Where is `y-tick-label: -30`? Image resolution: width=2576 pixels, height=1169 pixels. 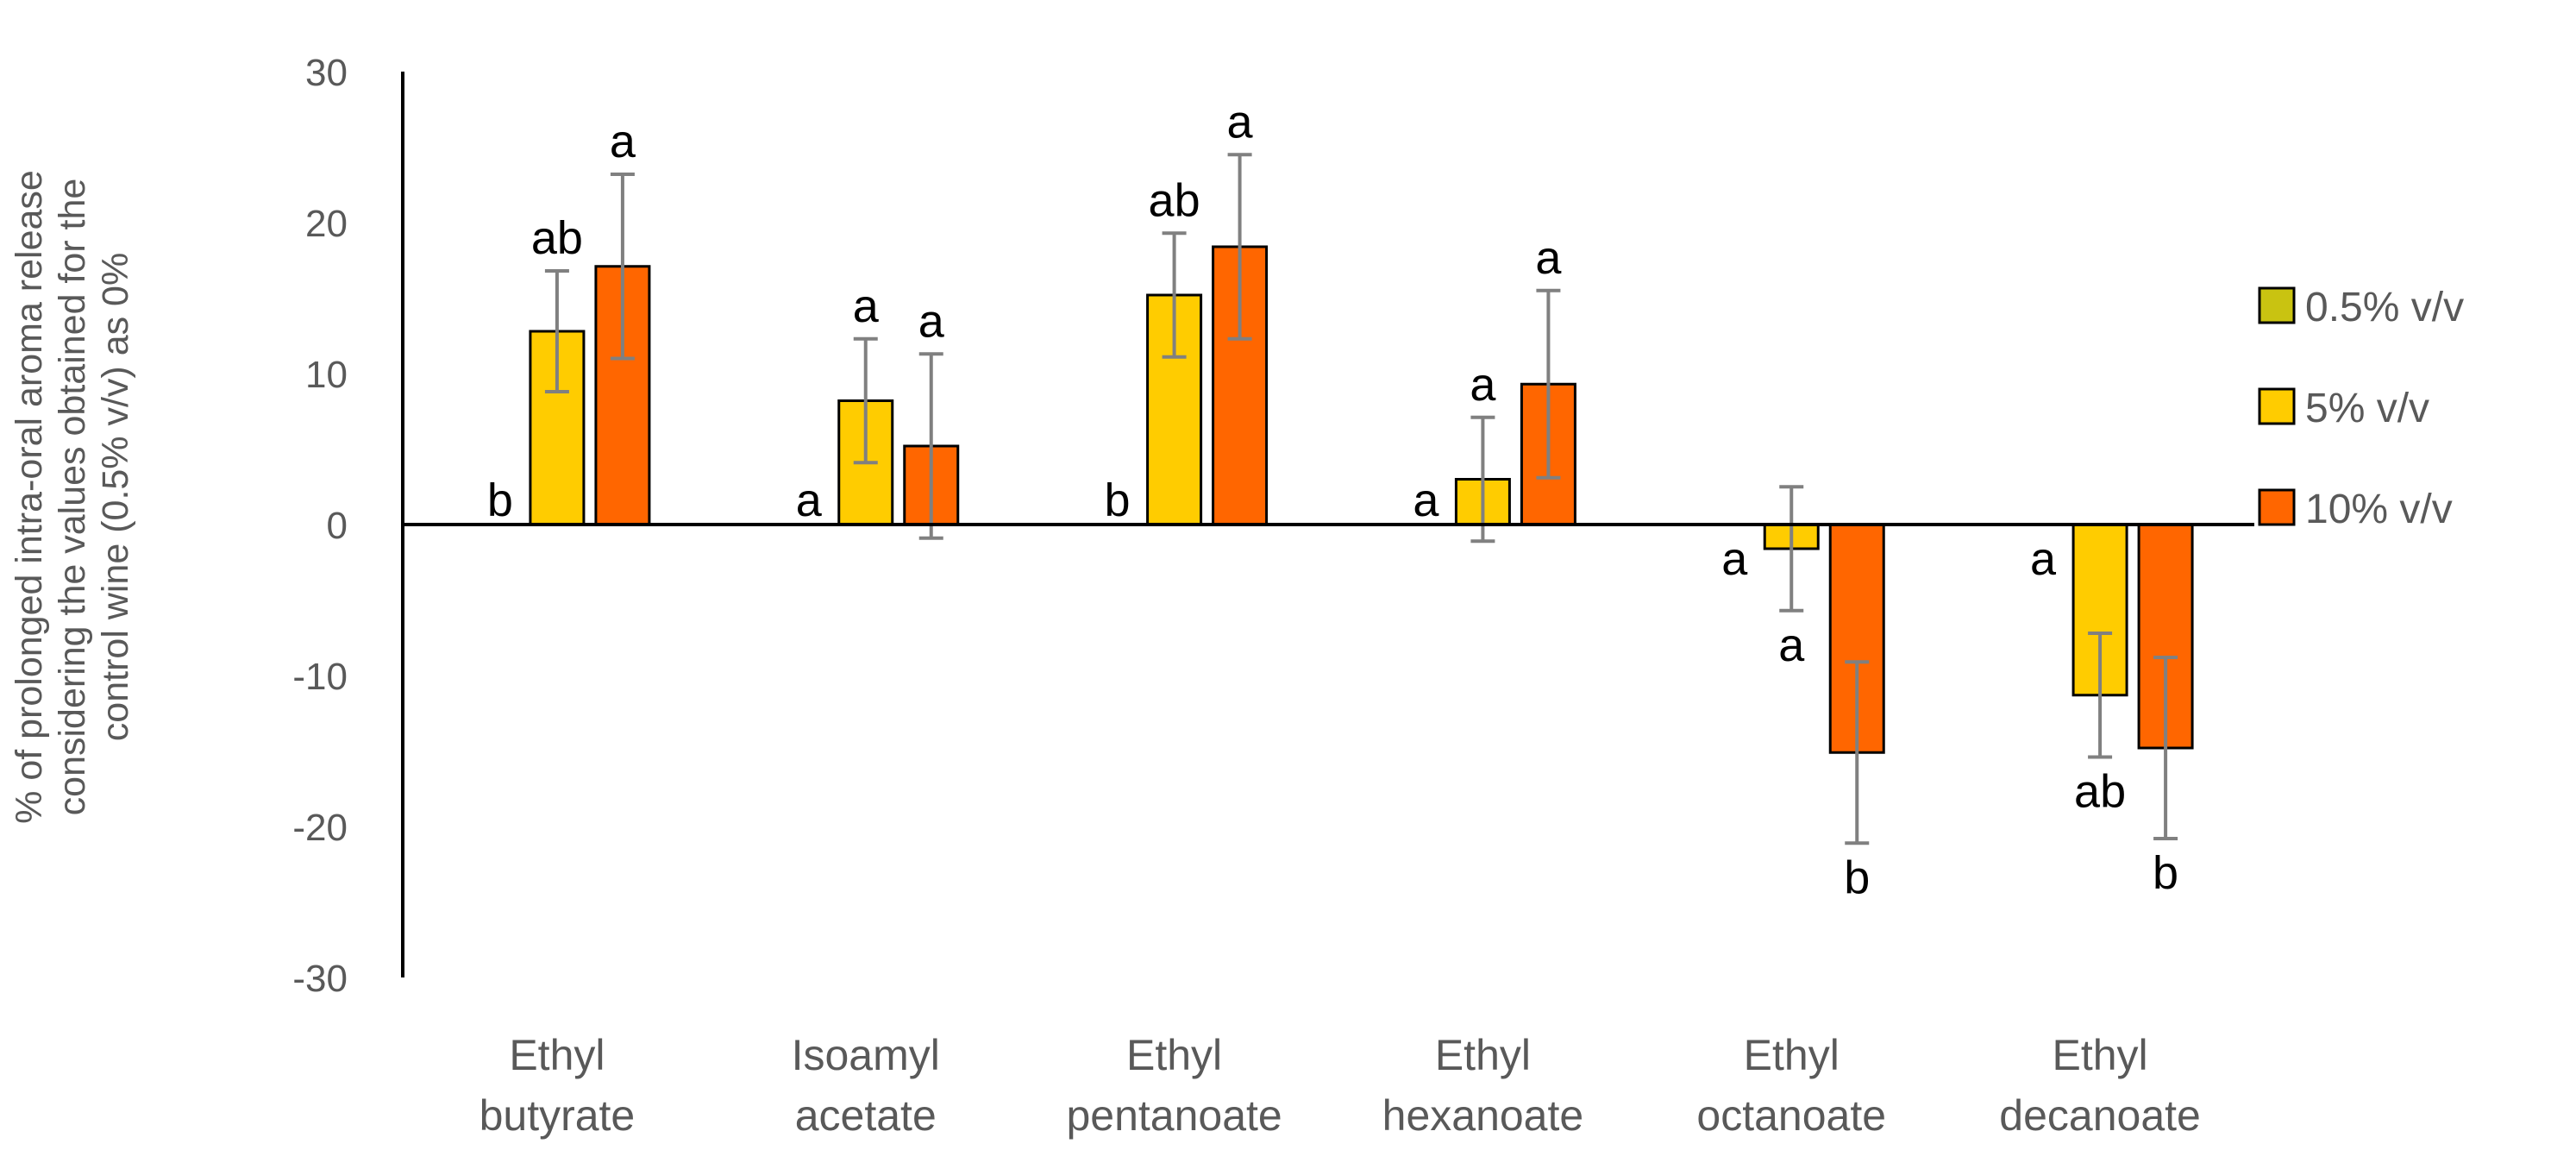 y-tick-label: -30 is located at coordinates (320, 979).